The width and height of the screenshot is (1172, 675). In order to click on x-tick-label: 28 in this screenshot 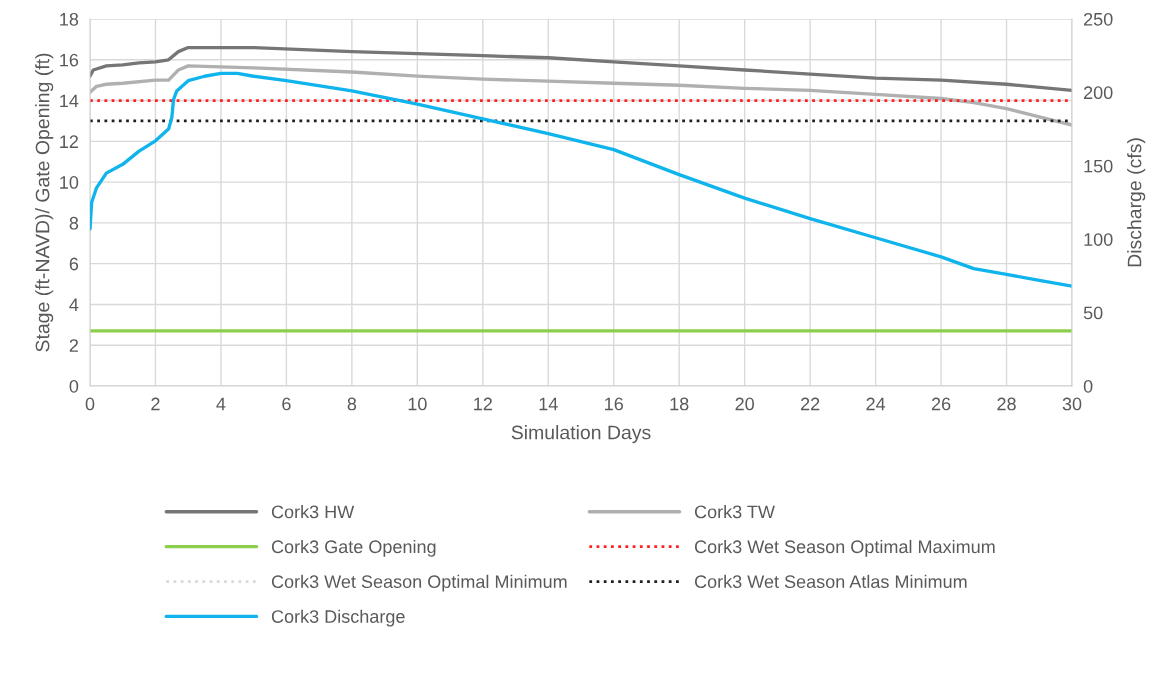, I will do `click(1006, 404)`.